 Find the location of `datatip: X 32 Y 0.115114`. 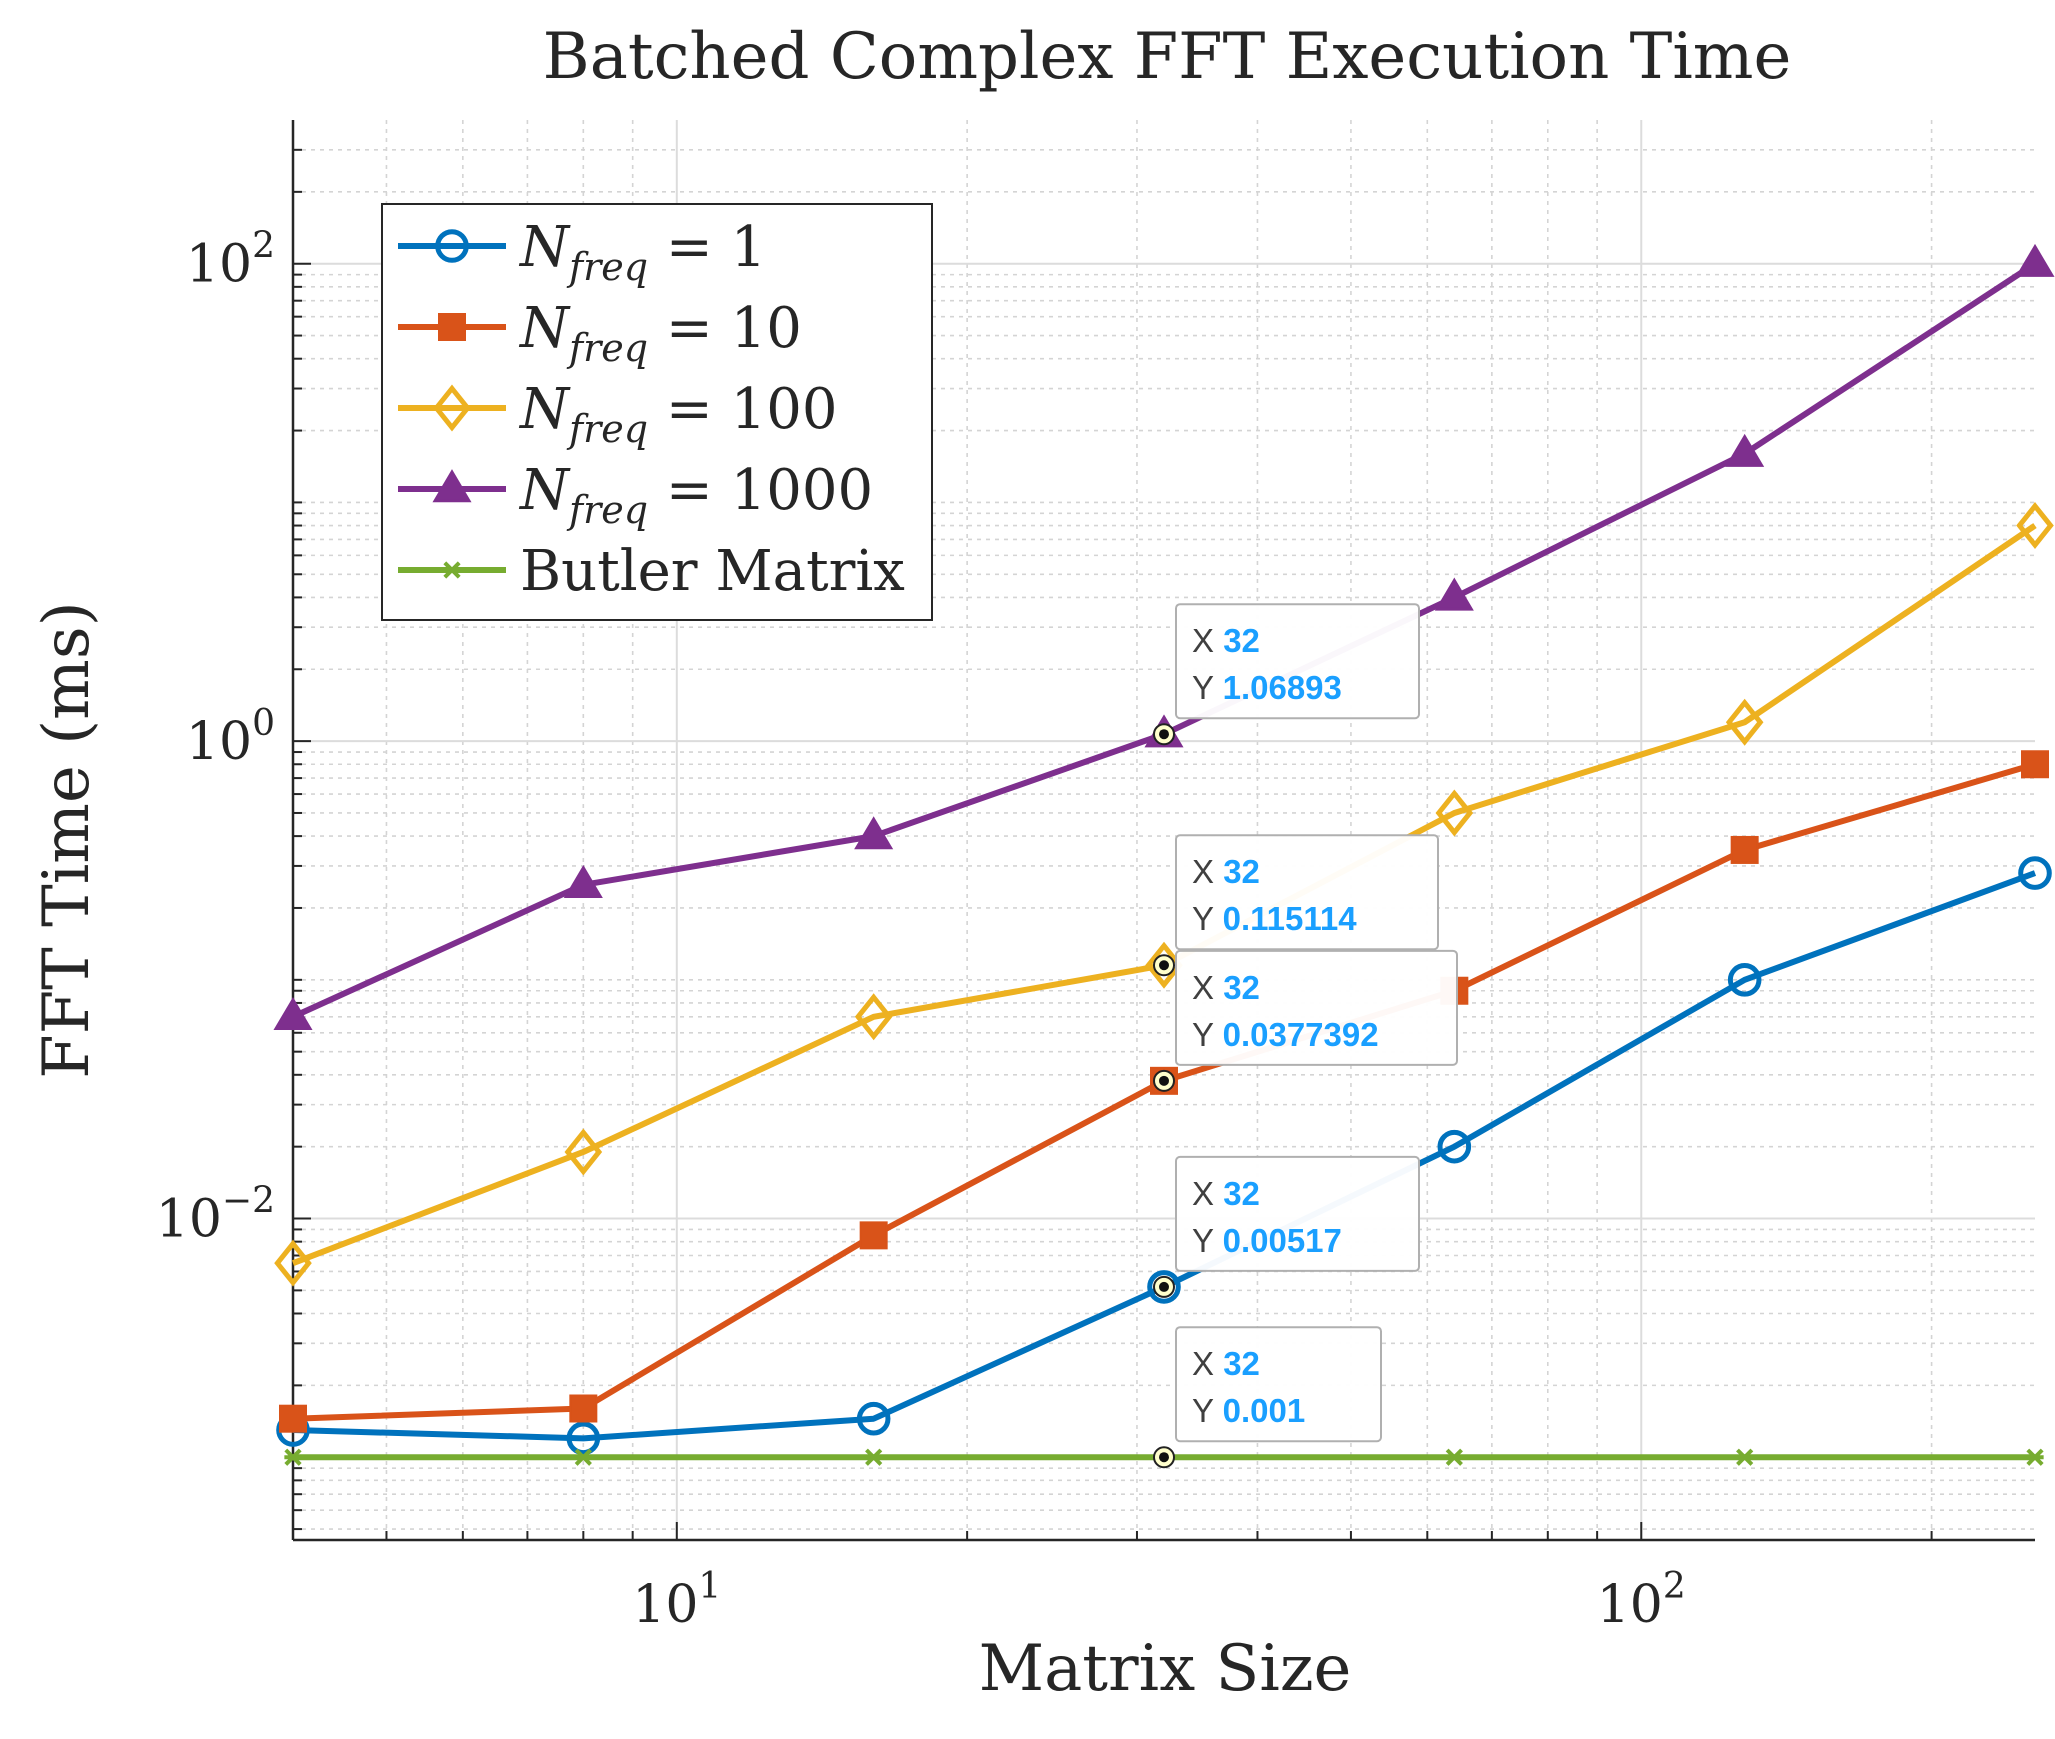

datatip: X 32 Y 0.115114 is located at coordinates (1296, 905).